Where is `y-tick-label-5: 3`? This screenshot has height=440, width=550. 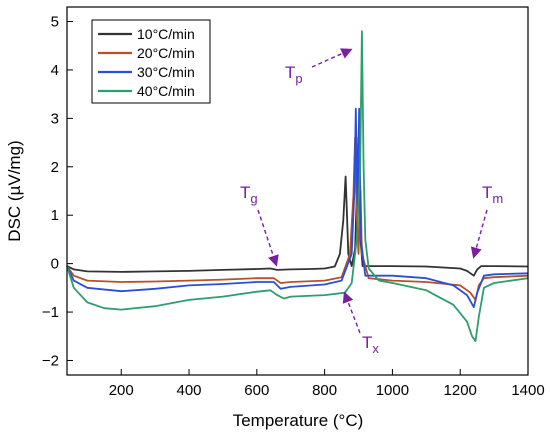 y-tick-label-5: 3 is located at coordinates (55, 118).